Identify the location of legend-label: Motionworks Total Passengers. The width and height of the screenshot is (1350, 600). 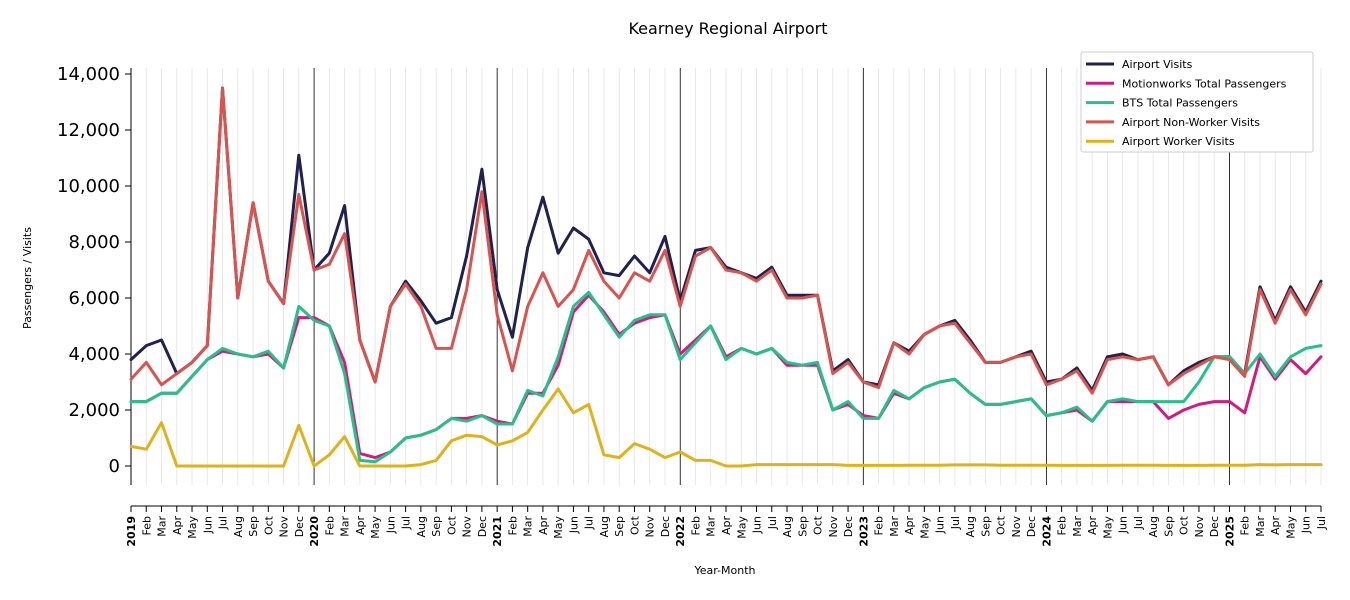
(1204, 83).